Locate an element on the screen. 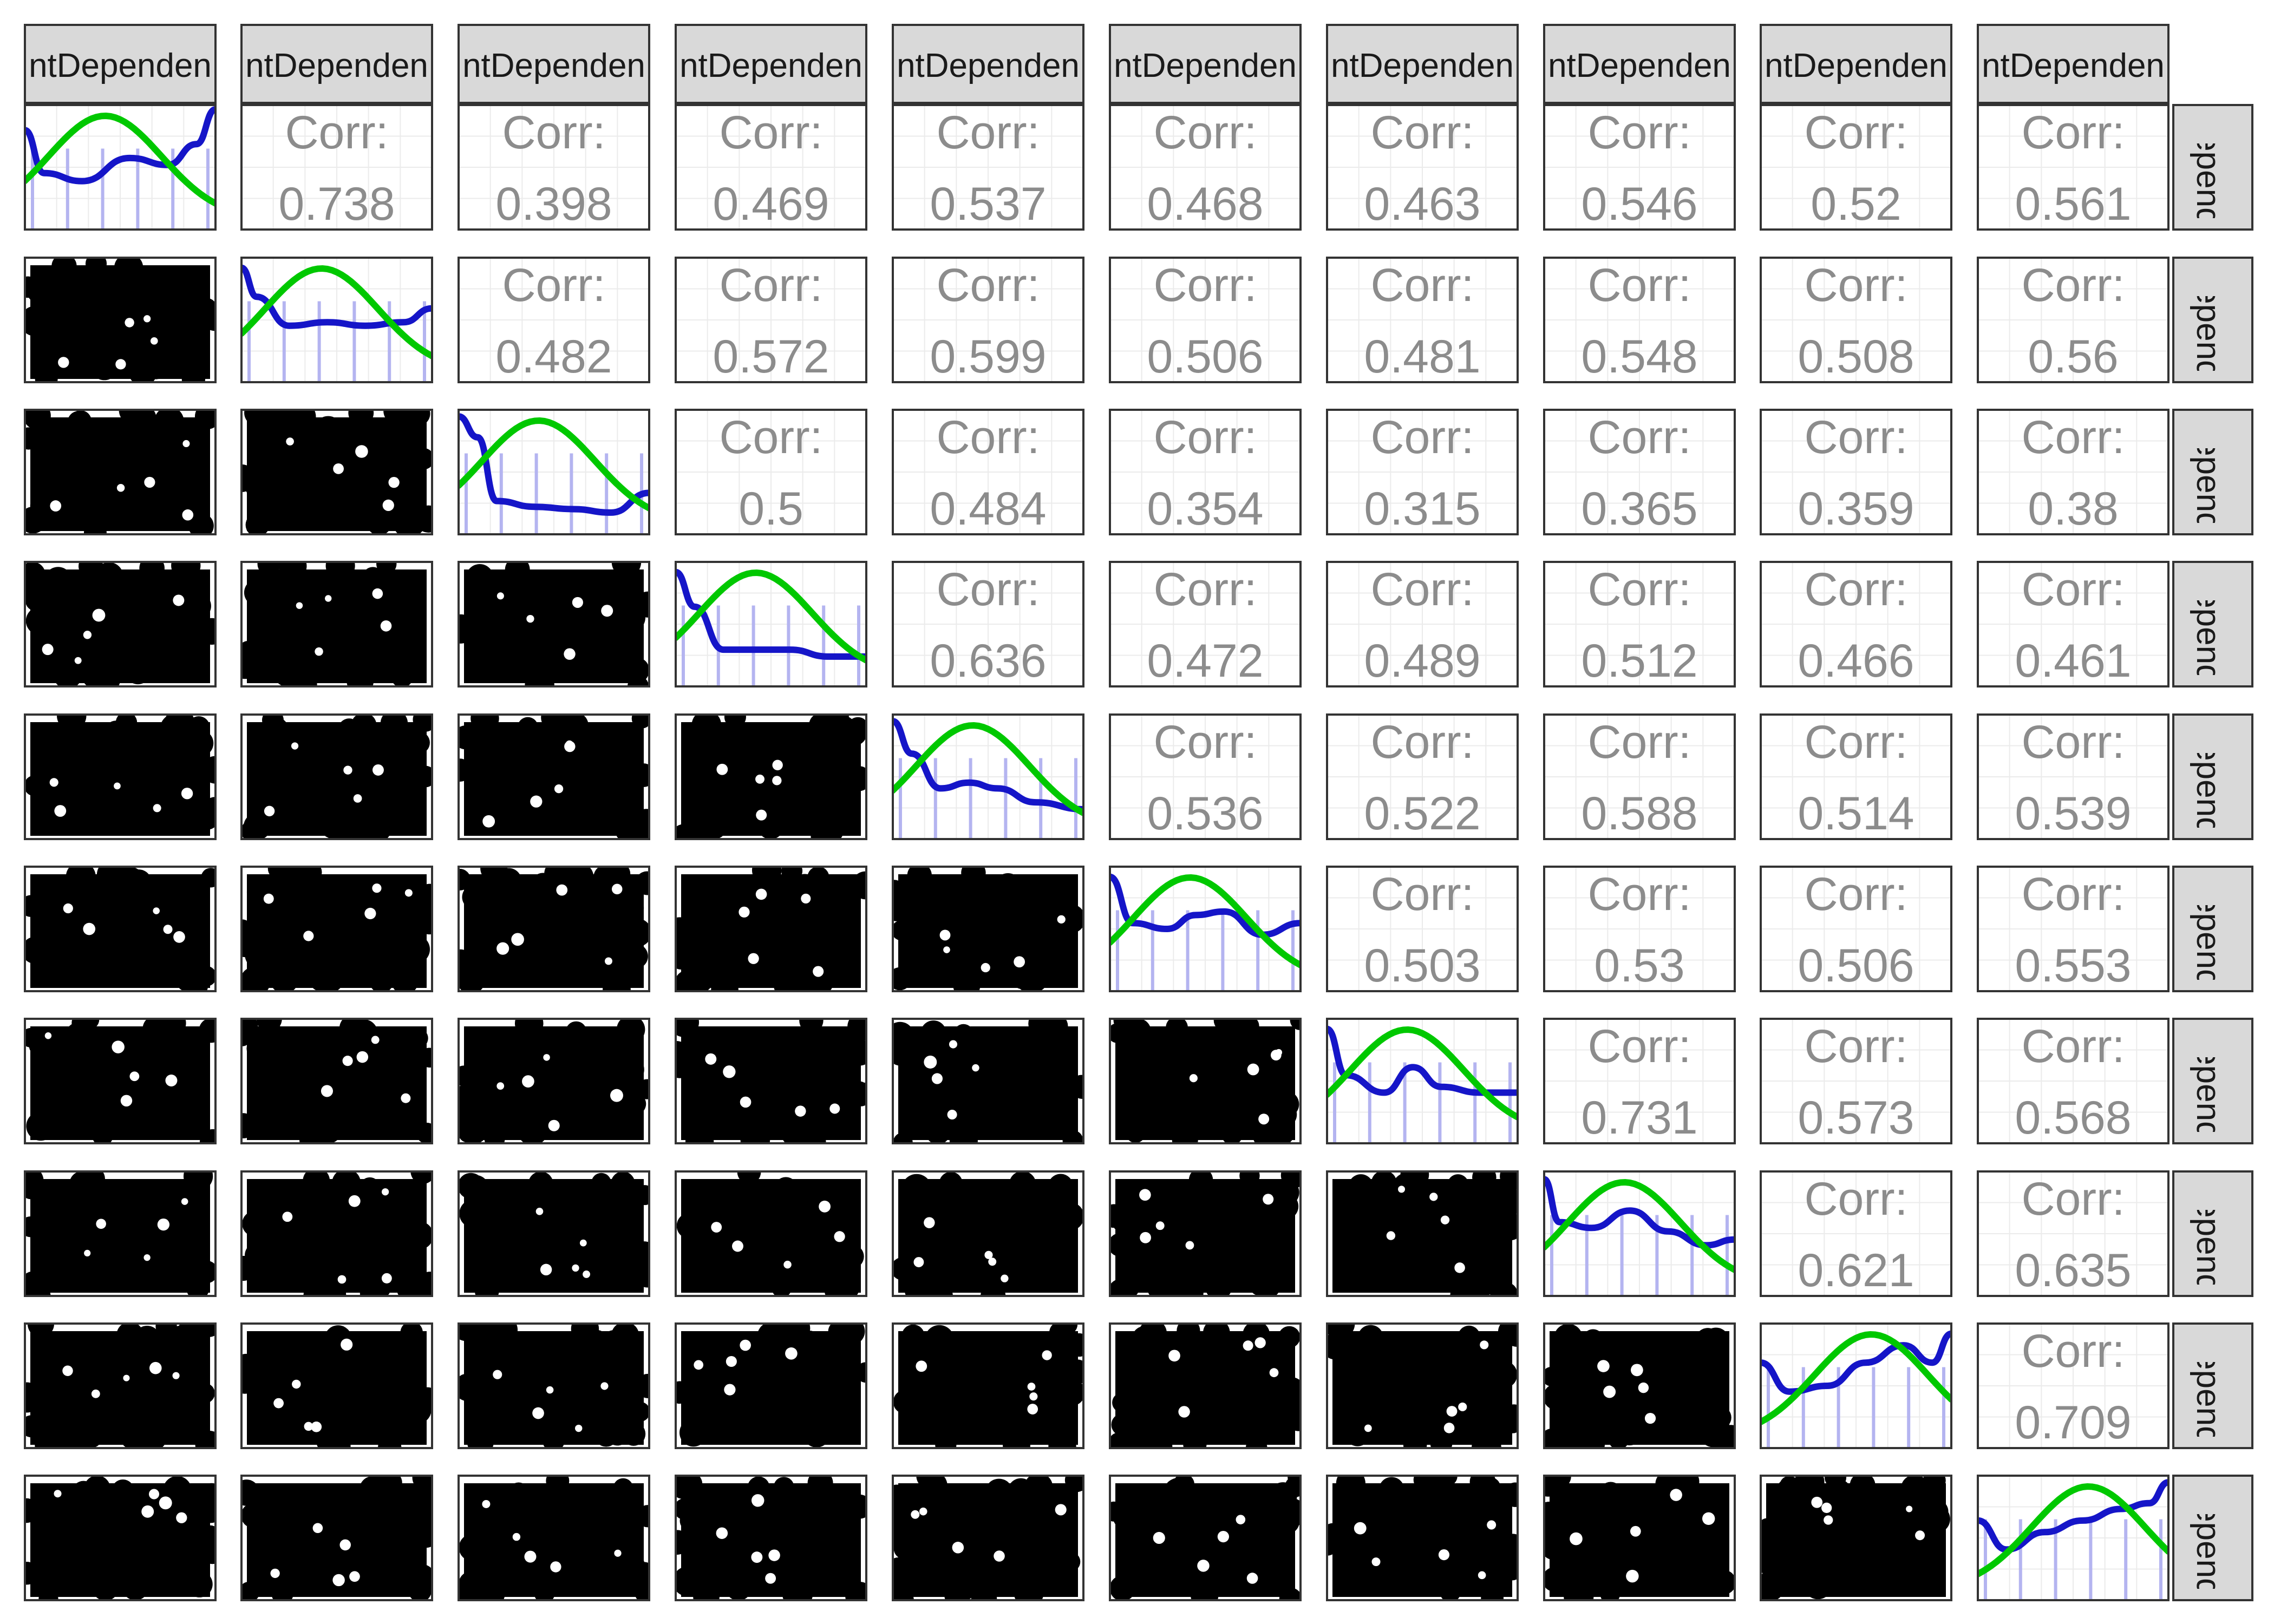 The image size is (2274, 1624). correlation-panel: Corr: 0.466 is located at coordinates (1856, 624).